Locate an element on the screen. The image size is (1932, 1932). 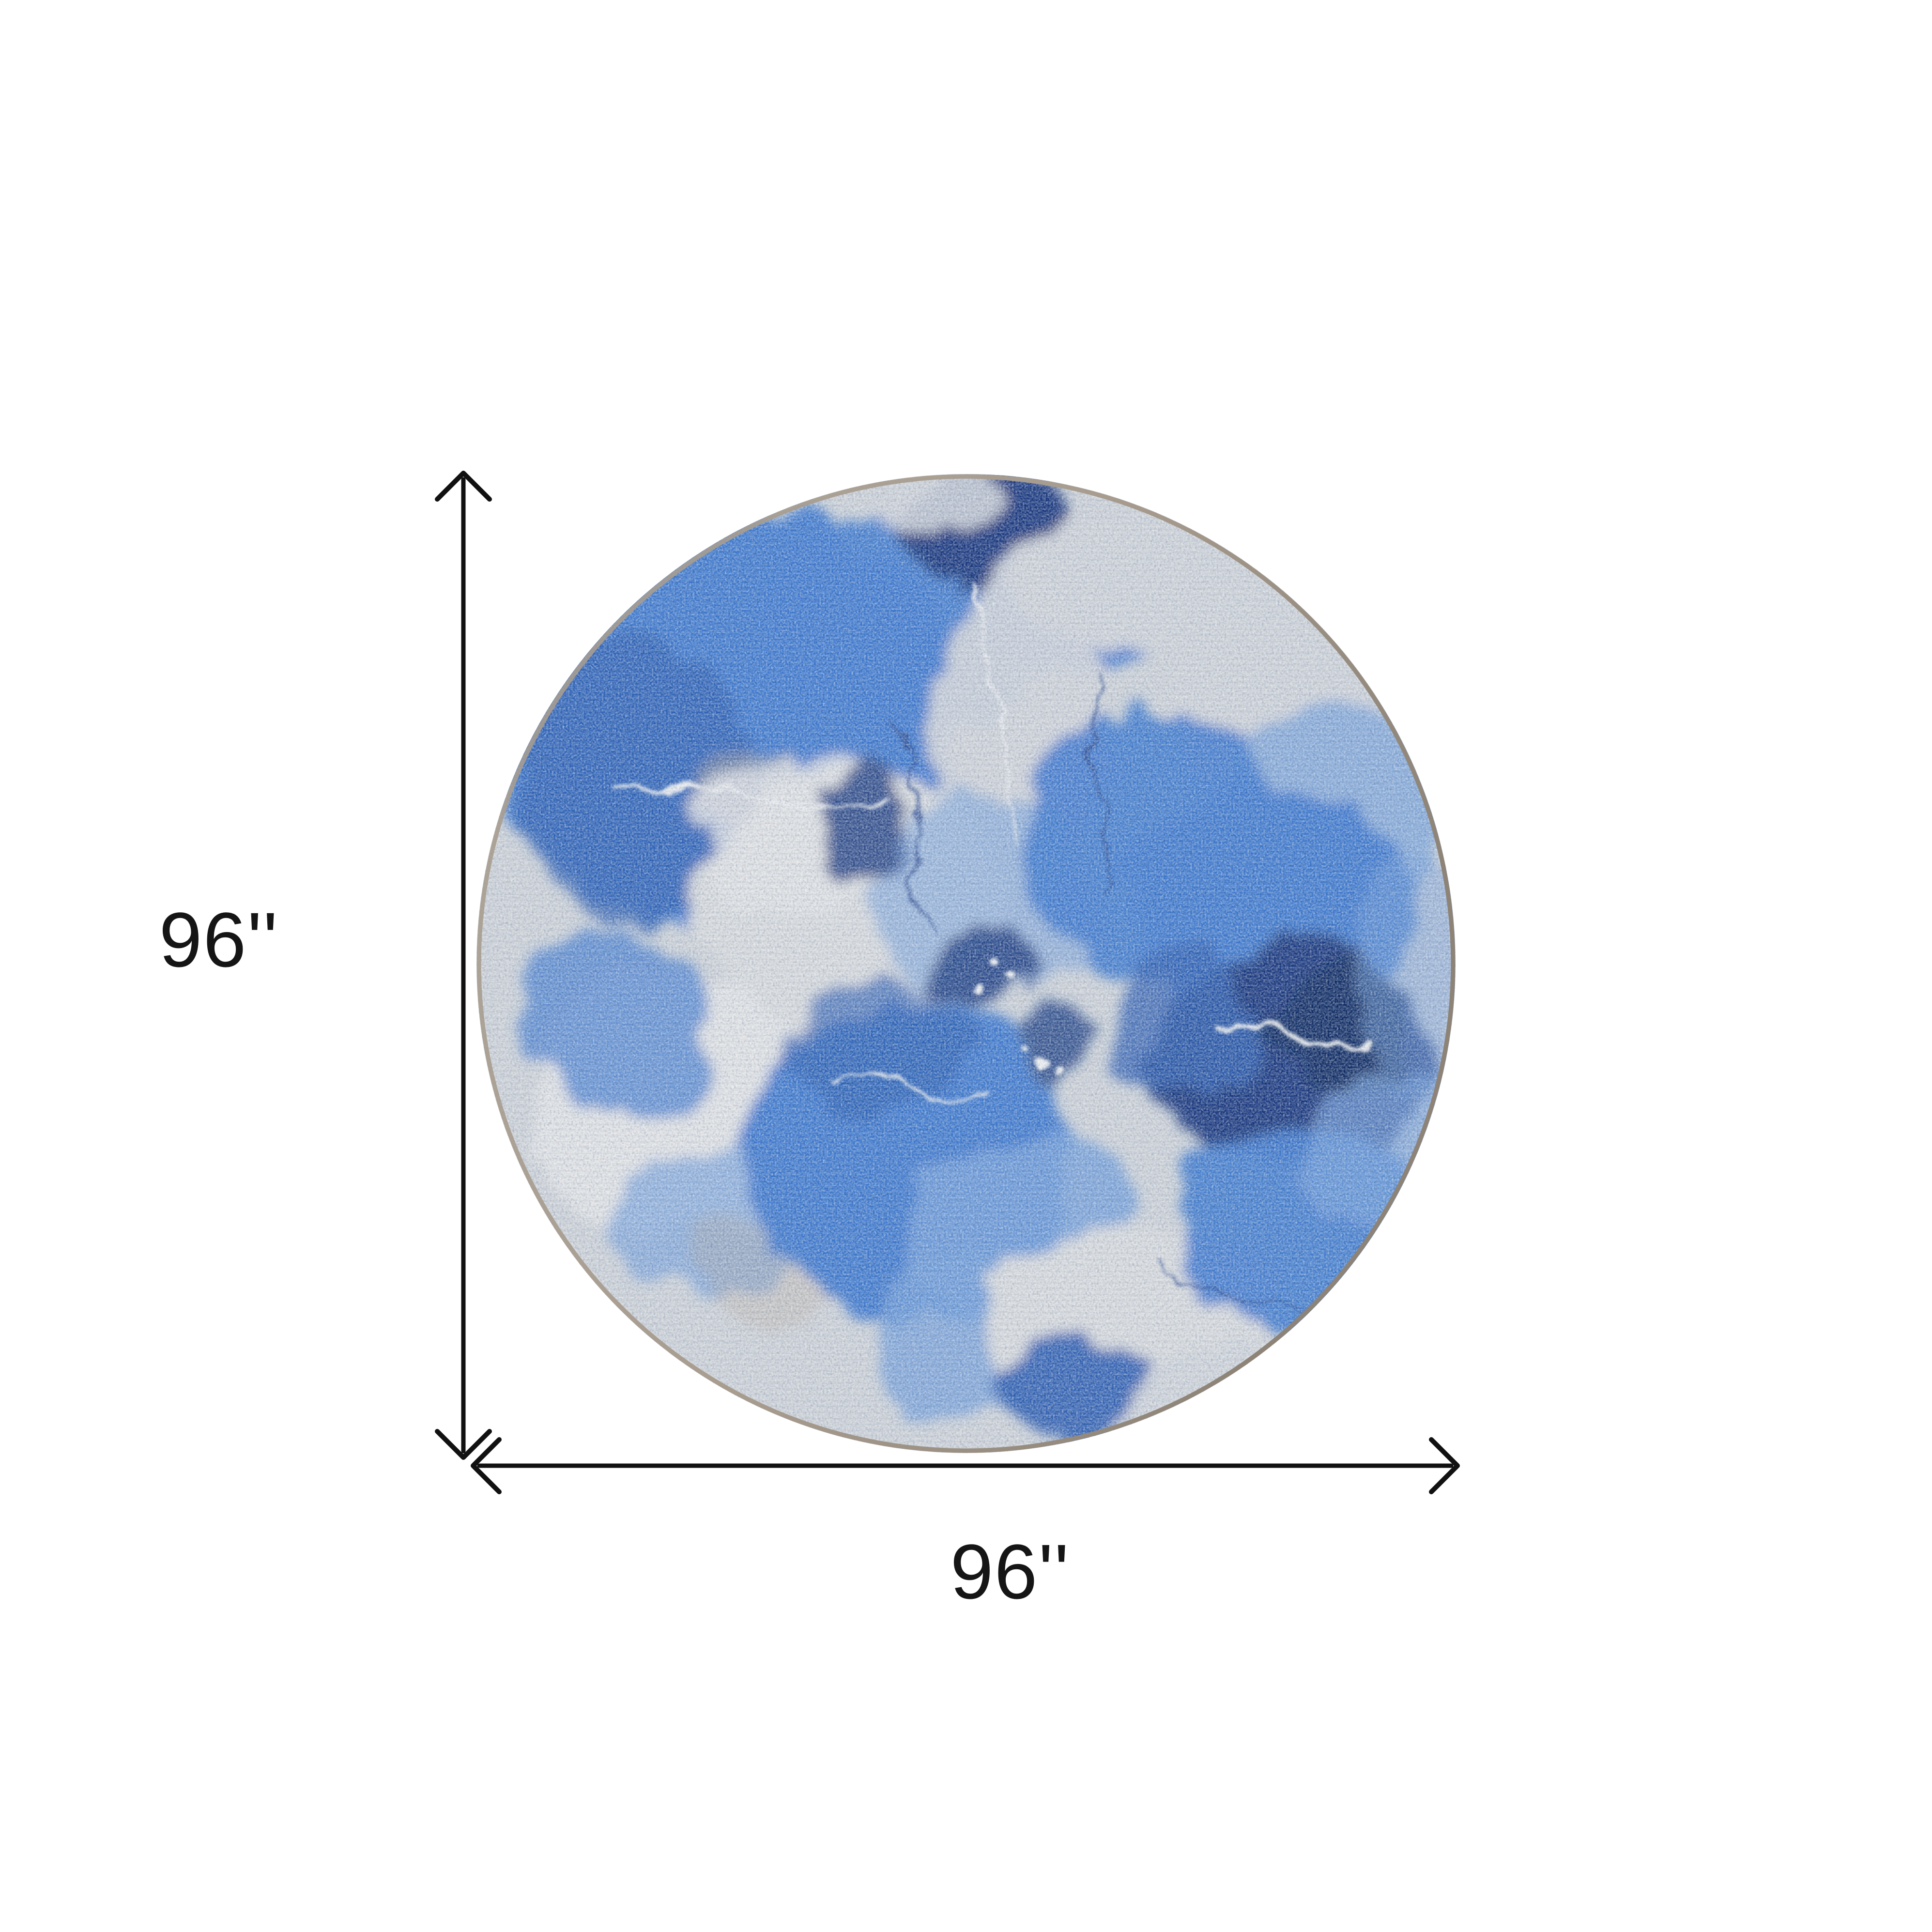
height-label: 96'' is located at coordinates (219, 939).